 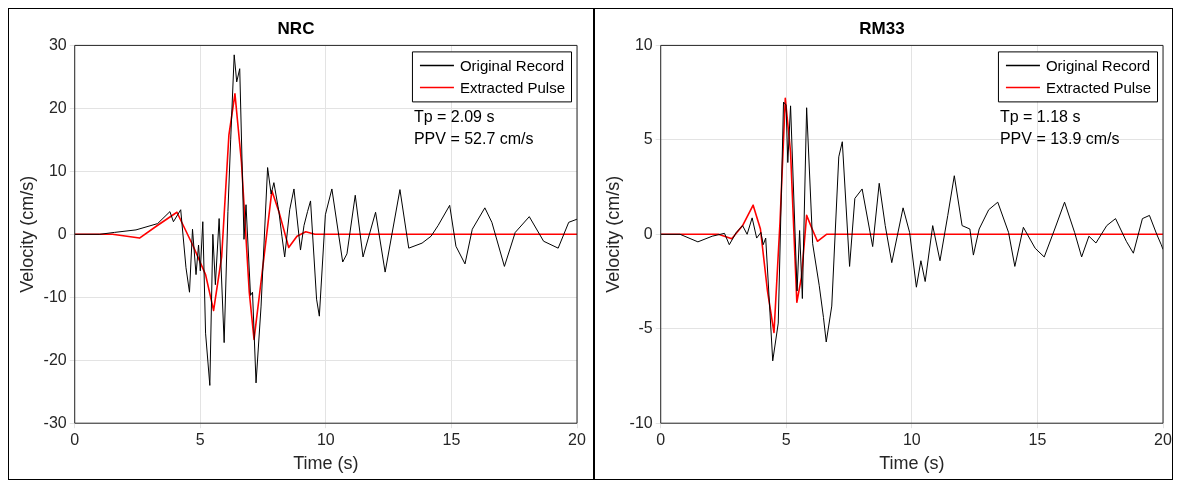 I want to click on annotation: Tp = 1.18 s, so click(x=1040, y=116).